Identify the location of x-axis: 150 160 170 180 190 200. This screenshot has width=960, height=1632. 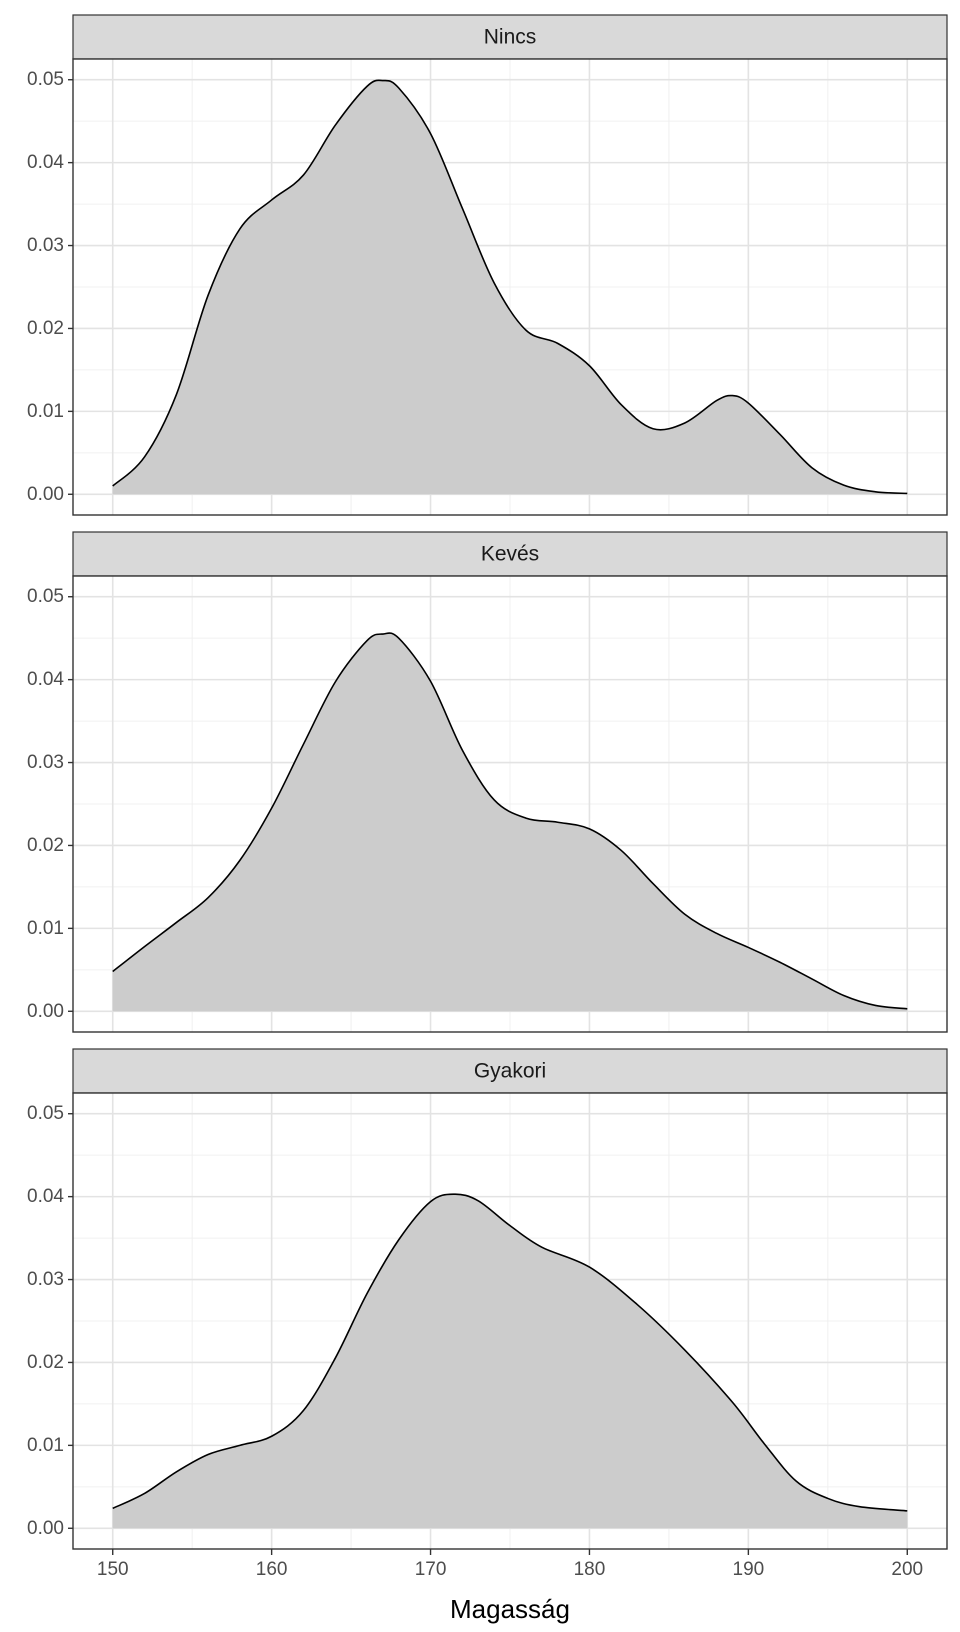
(510, 1564).